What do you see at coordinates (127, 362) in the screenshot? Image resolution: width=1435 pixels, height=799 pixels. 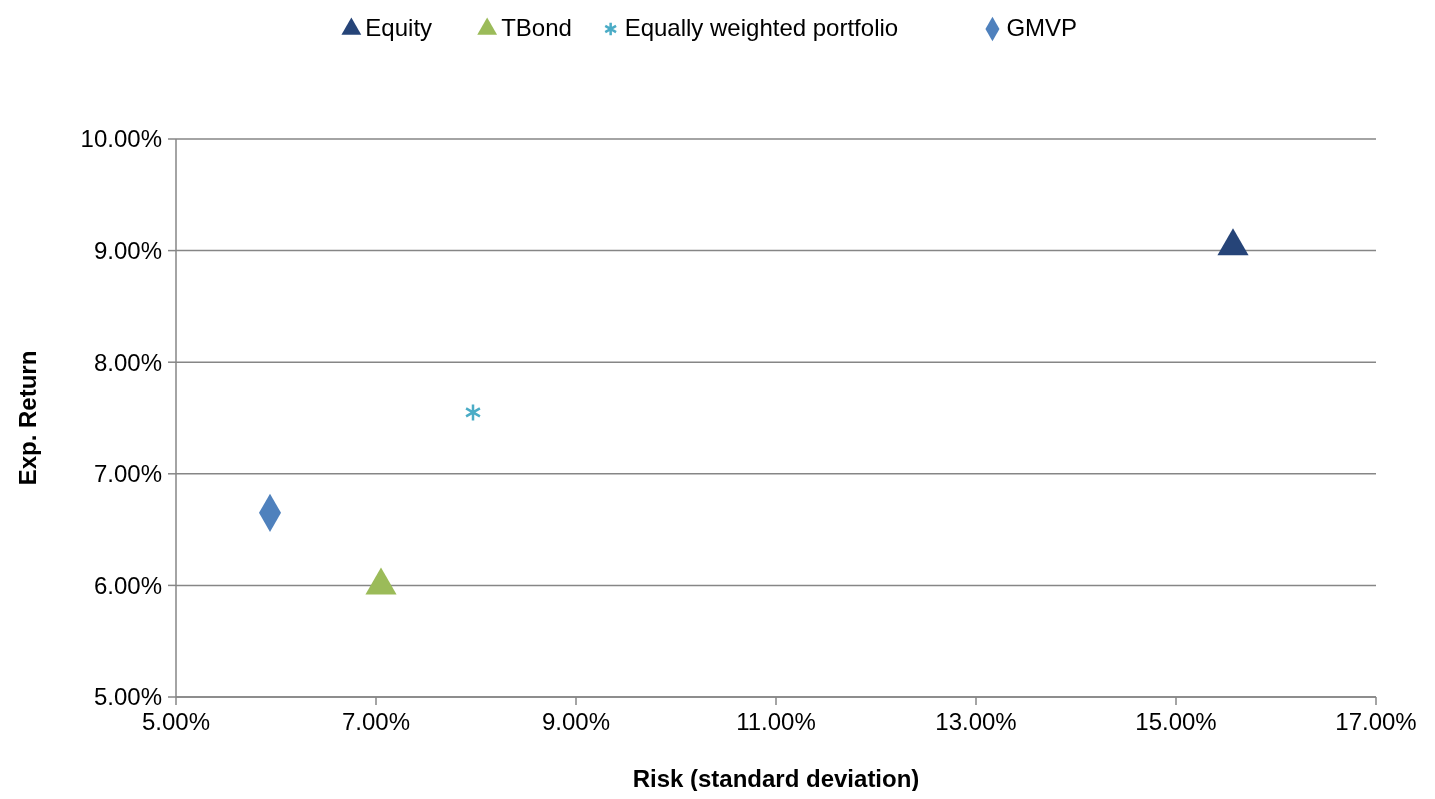 I see `y-tick-label: 8.00%` at bounding box center [127, 362].